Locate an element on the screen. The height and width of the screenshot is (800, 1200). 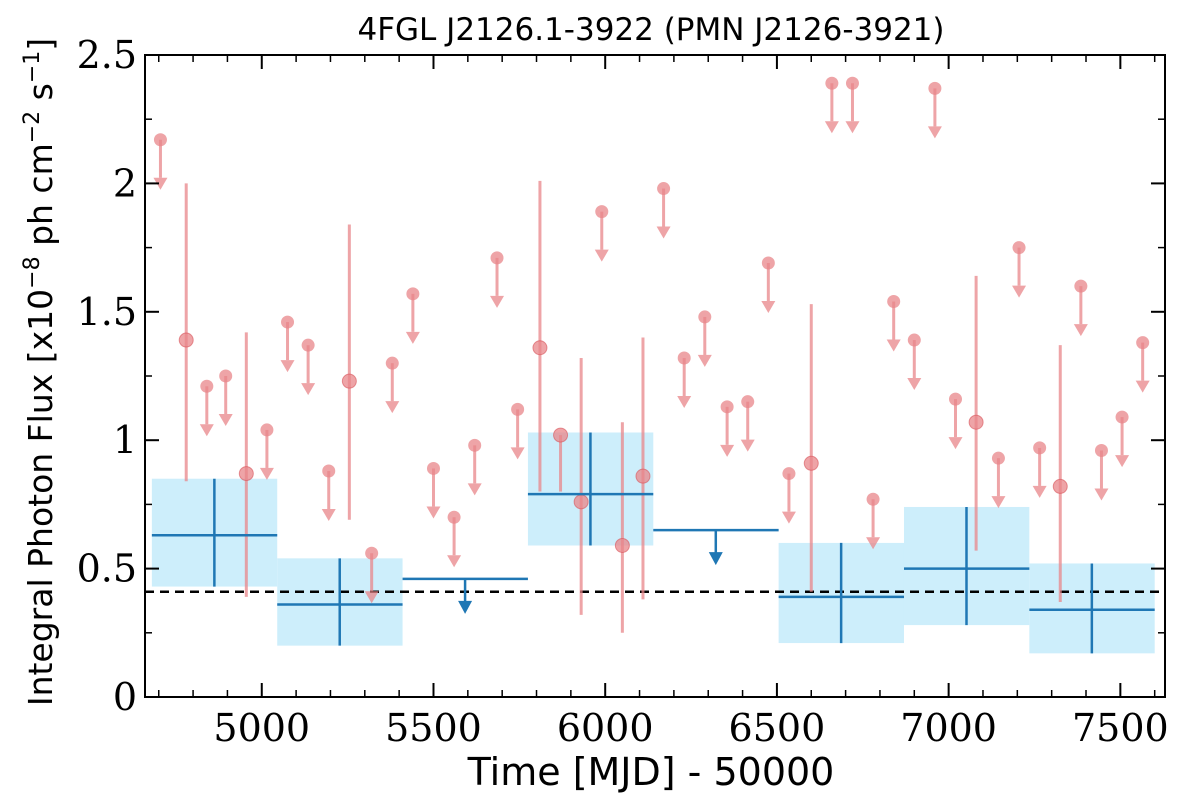
y-tick-label: 1.5 is located at coordinates (107, 312).